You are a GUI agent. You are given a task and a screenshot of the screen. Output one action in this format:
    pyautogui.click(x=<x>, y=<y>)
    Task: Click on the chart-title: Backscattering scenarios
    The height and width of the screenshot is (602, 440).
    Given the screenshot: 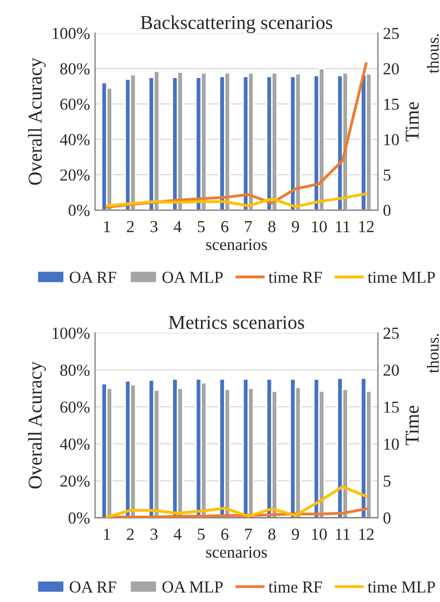 What is the action you would take?
    pyautogui.click(x=236, y=24)
    